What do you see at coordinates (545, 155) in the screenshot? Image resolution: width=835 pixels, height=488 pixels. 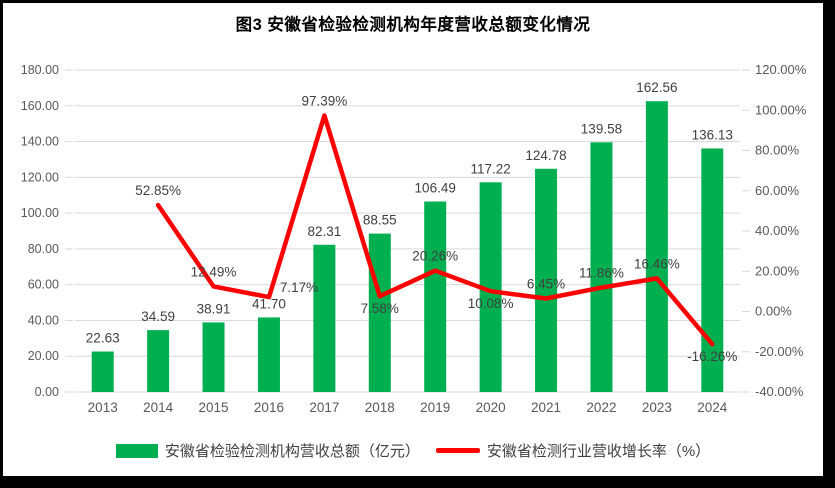 I see `bar-label-2021: 124.78` at bounding box center [545, 155].